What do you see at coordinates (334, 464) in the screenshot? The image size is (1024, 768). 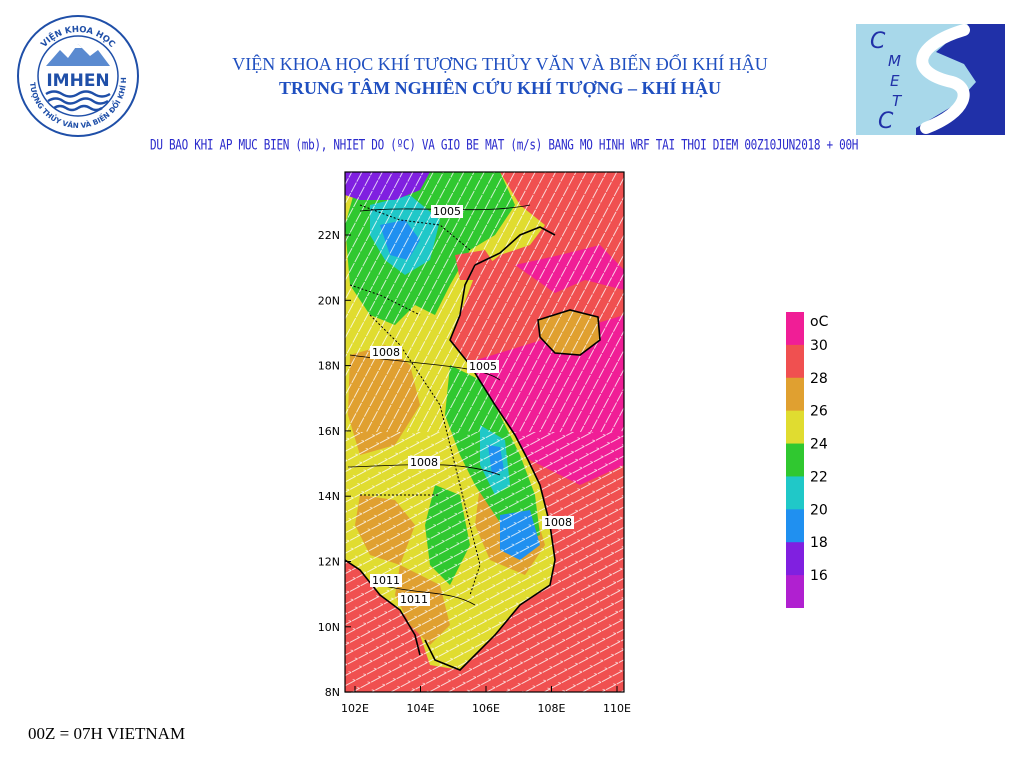 I see `latitude-axis: 22N 20N 18N 16N 14N 12N 10N 8N` at bounding box center [334, 464].